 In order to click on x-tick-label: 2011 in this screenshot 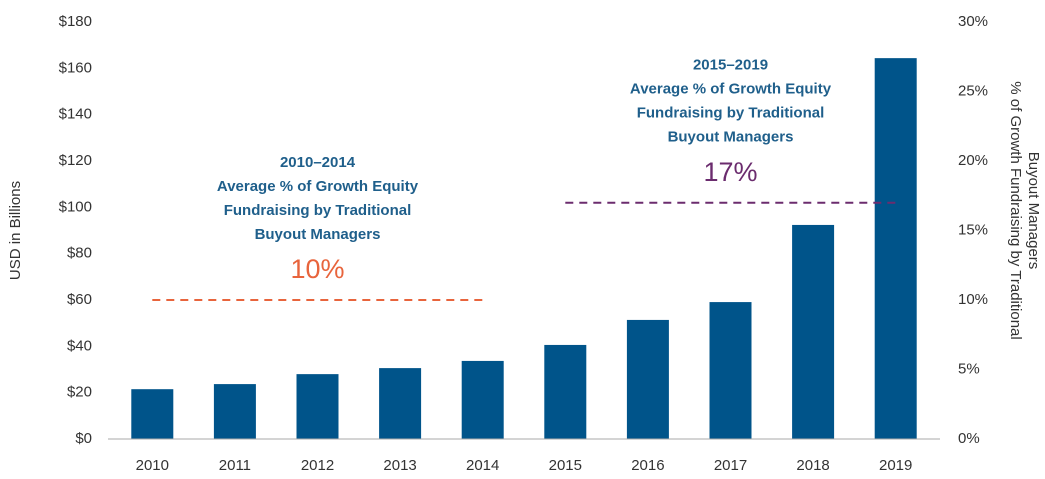, I will do `click(235, 465)`.